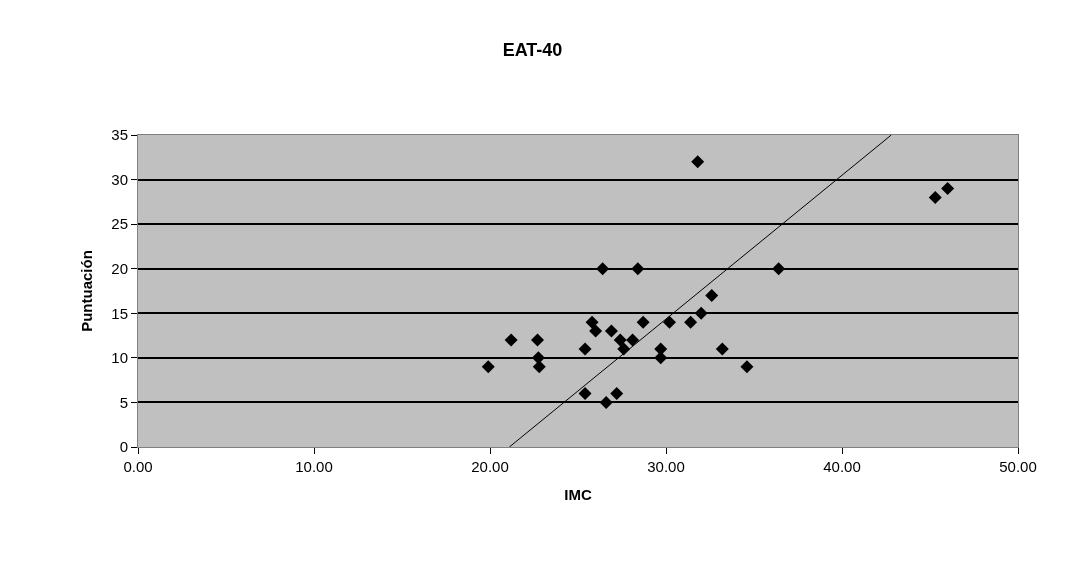 The image size is (1065, 583). What do you see at coordinates (490, 466) in the screenshot?
I see `x-tick-label: 20.00` at bounding box center [490, 466].